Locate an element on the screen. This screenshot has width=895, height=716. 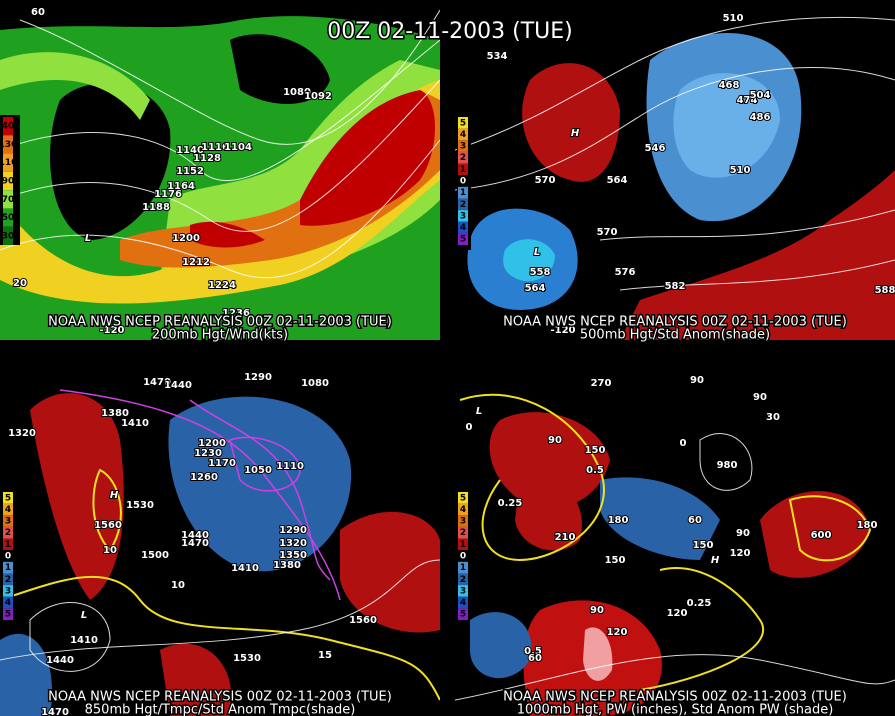
contour-label: 1110 is located at coordinates (290, 466).